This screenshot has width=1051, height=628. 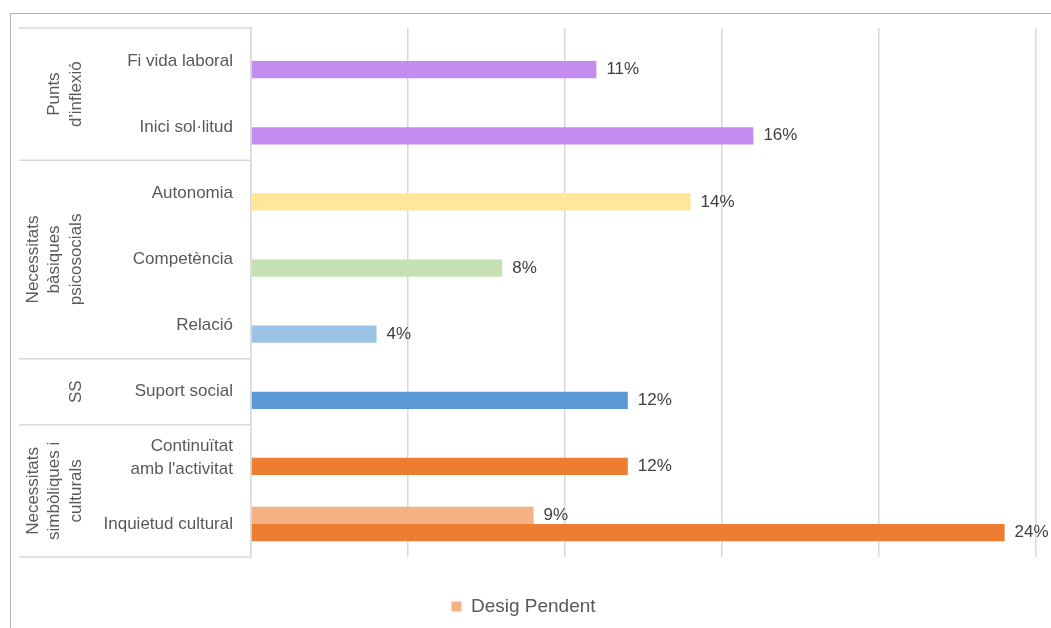 What do you see at coordinates (204, 325) in the screenshot?
I see `y-tick-label: Relació` at bounding box center [204, 325].